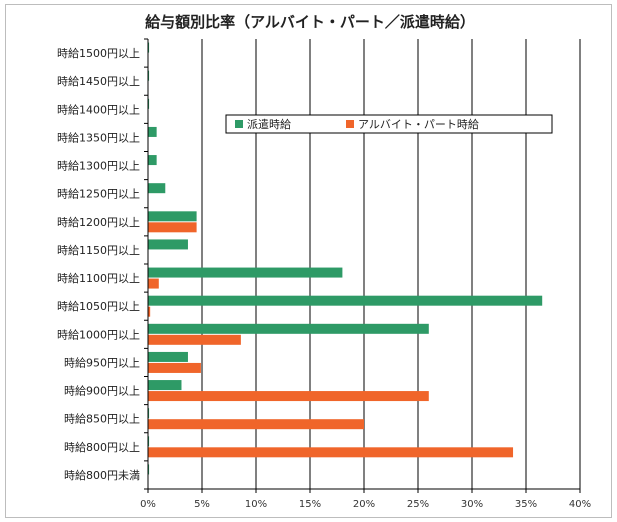 The height and width of the screenshot is (522, 617). Describe the element at coordinates (350, 124) in the screenshot. I see `legend-swatch-arubaito` at that location.